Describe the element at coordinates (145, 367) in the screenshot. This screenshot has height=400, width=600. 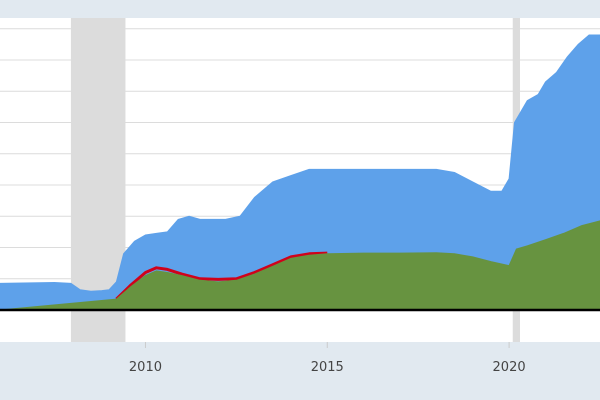
I see `x-tick-label-0: 2010` at that location.